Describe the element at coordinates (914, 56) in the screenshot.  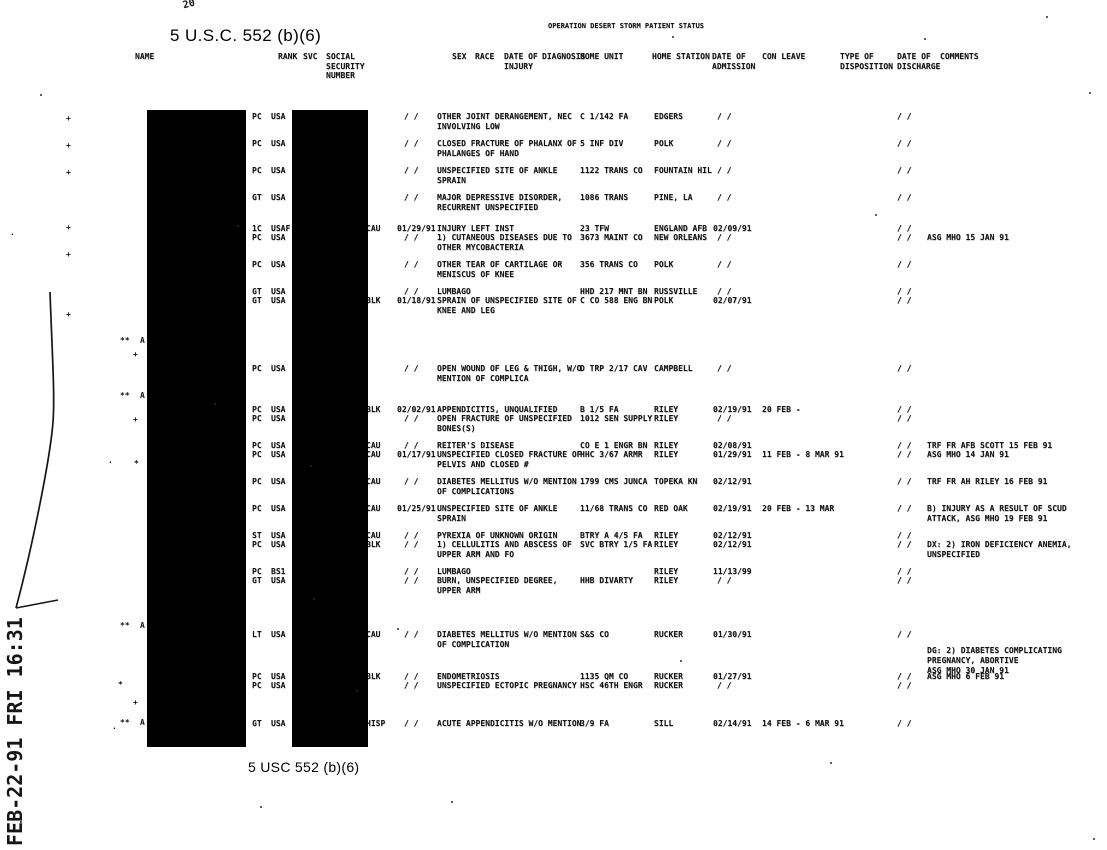
I see `header-date_discharge: DATE OF` at that location.